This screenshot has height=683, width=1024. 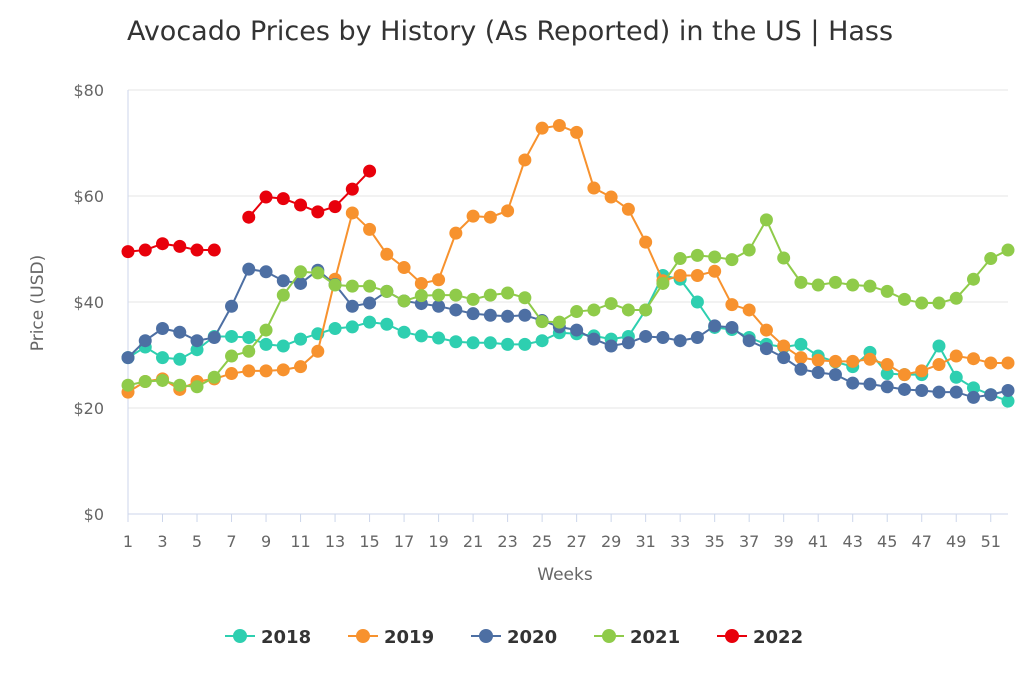 I want to click on legend-item-2018: 2018, so click(x=268, y=637).